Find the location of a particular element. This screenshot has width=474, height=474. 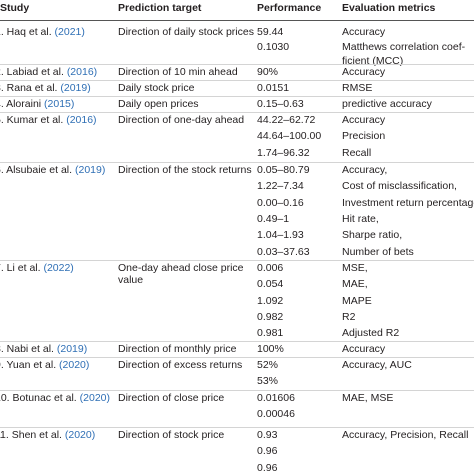

column-header: Study is located at coordinates (15, 8).